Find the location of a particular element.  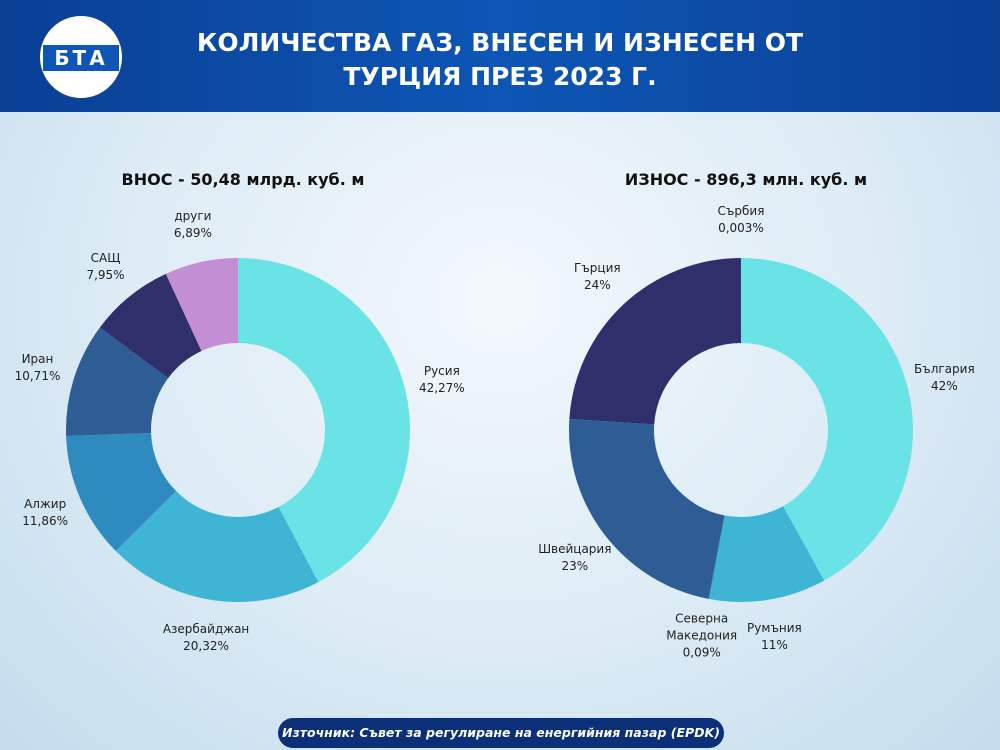

title-line: ТУРЦИЯ ПРЕЗ 2023 Г. is located at coordinates (500, 76).